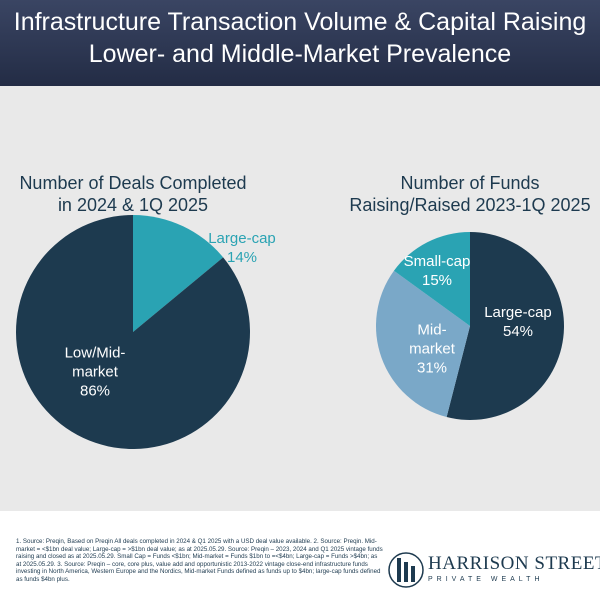 The height and width of the screenshot is (600, 600). What do you see at coordinates (518, 331) in the screenshot?
I see `slice-value-label: 54%` at bounding box center [518, 331].